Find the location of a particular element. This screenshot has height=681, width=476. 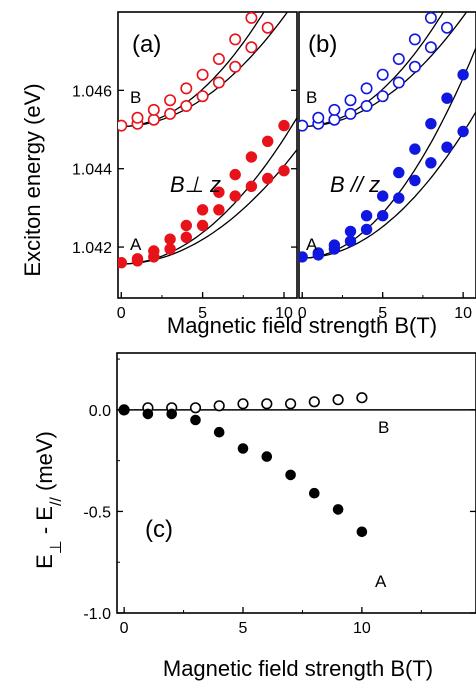

bottom-y-axis-label: E⊥ - E// (meV) is located at coordinates (48, 500).